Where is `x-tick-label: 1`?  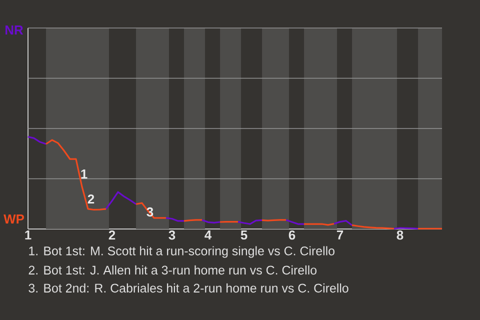 x-tick-label: 1 is located at coordinates (28, 235).